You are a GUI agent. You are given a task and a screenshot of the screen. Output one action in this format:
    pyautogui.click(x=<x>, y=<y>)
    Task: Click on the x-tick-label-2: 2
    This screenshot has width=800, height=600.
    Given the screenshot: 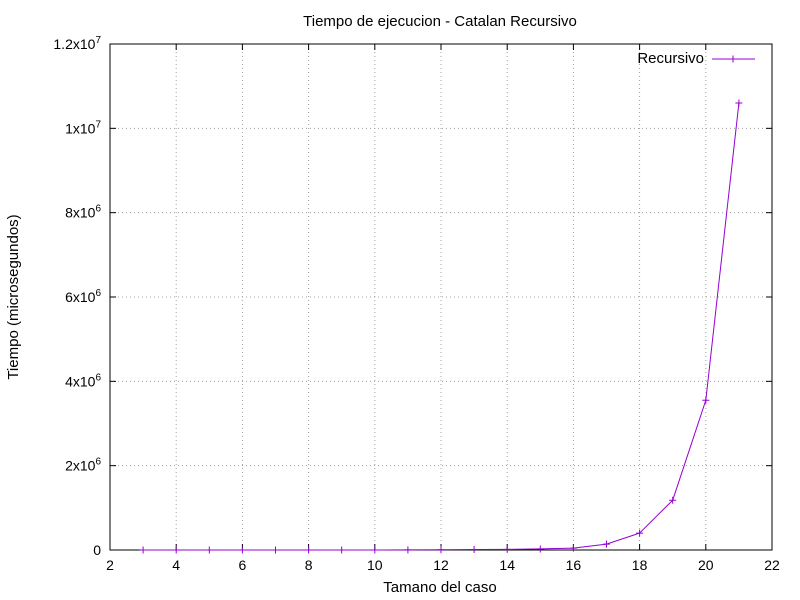 What is the action you would take?
    pyautogui.click(x=110, y=565)
    